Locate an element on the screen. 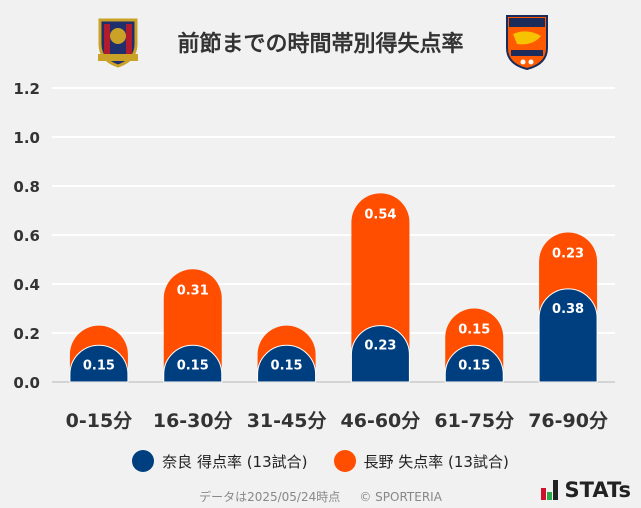 The width and height of the screenshot is (641, 508). x-tick-label: 61-75分 is located at coordinates (474, 421).